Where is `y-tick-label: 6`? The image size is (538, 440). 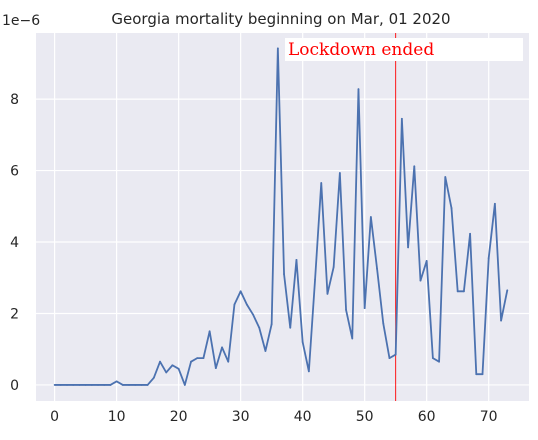 y-tick-label: 6 is located at coordinates (14, 172).